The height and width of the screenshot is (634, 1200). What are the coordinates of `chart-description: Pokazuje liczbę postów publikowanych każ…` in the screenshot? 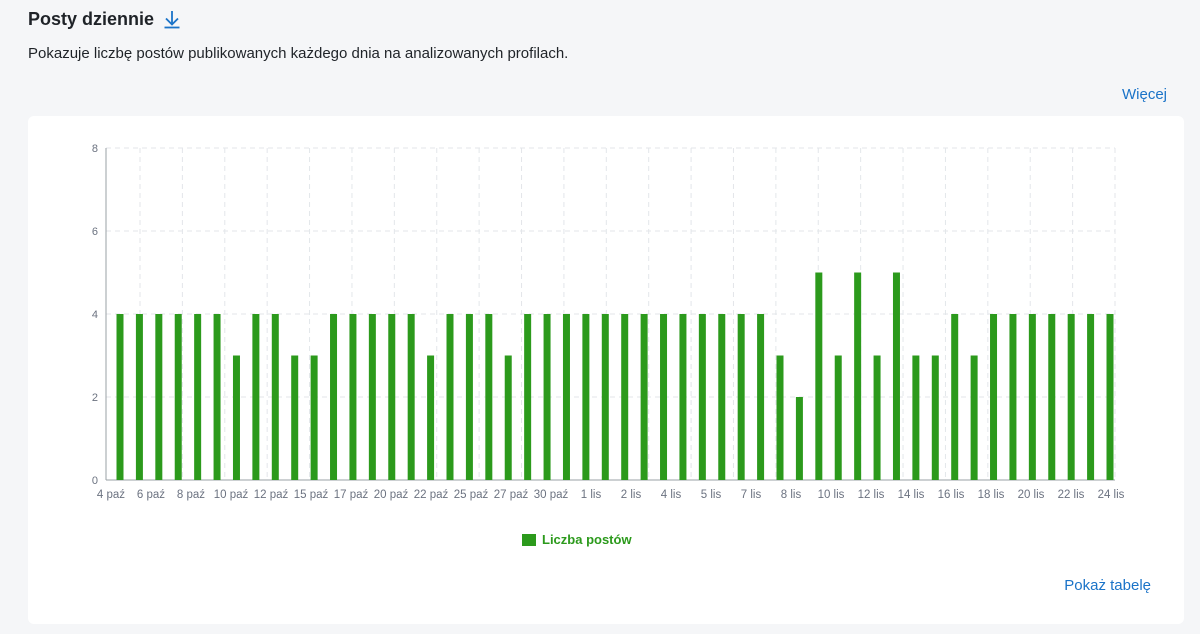 It's located at (298, 53).